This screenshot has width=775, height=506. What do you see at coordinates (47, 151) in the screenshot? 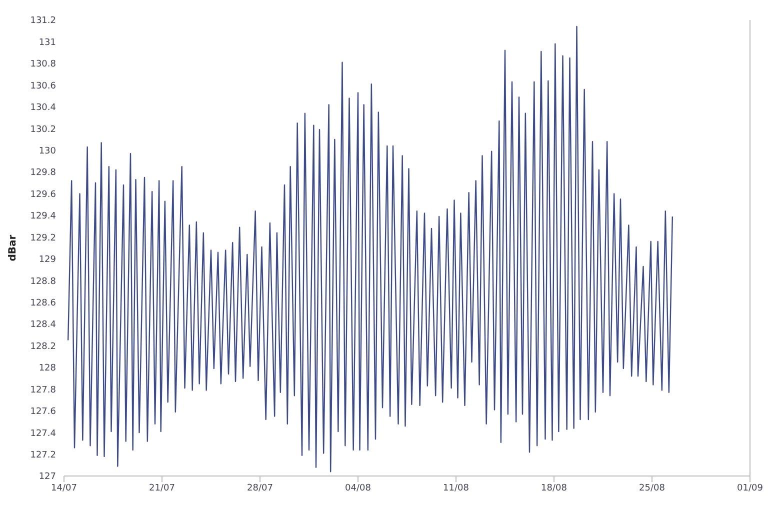
I see `y-tick-label: 130` at bounding box center [47, 151].